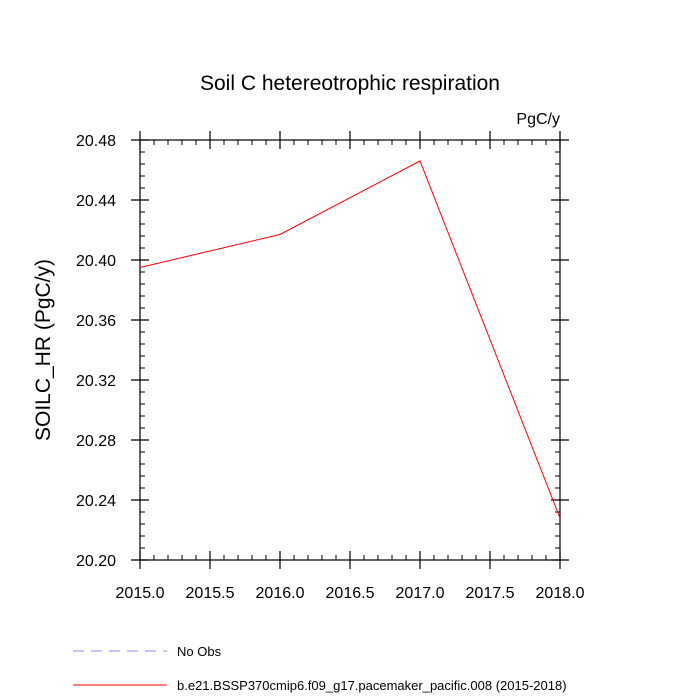  Describe the element at coordinates (96, 501) in the screenshot. I see `y-tick-label: 20.24` at that location.